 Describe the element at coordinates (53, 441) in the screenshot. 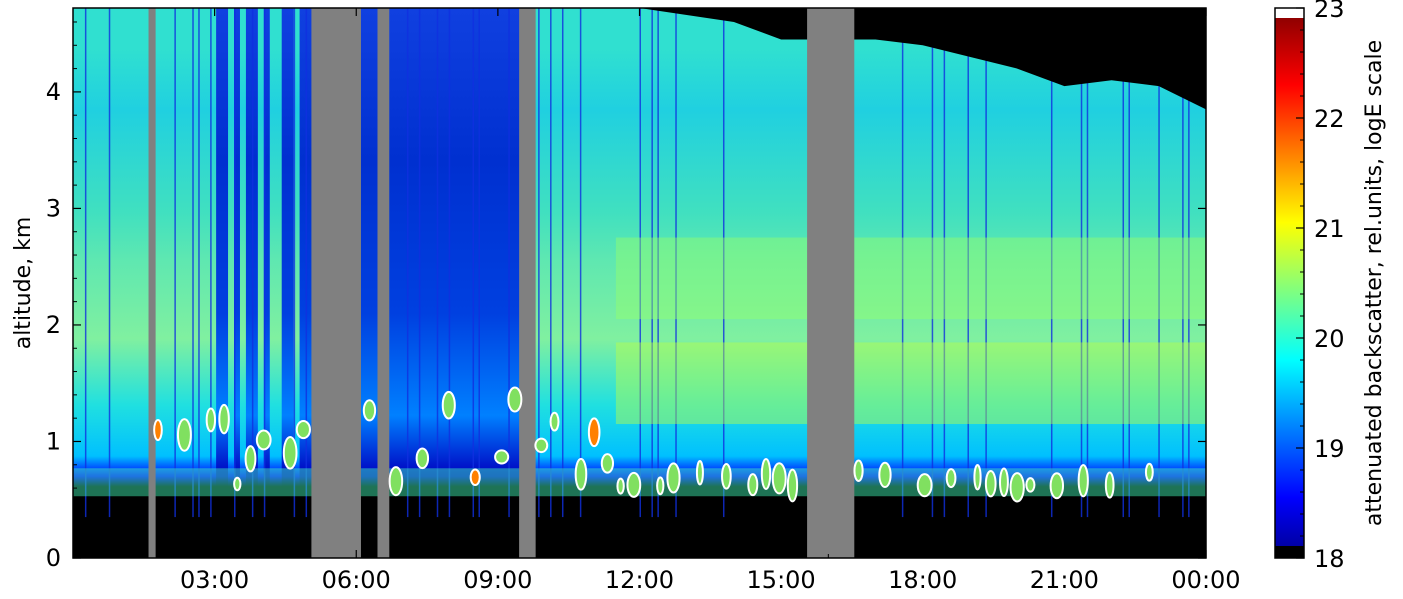

I see `y-tick-label: 1` at that location.